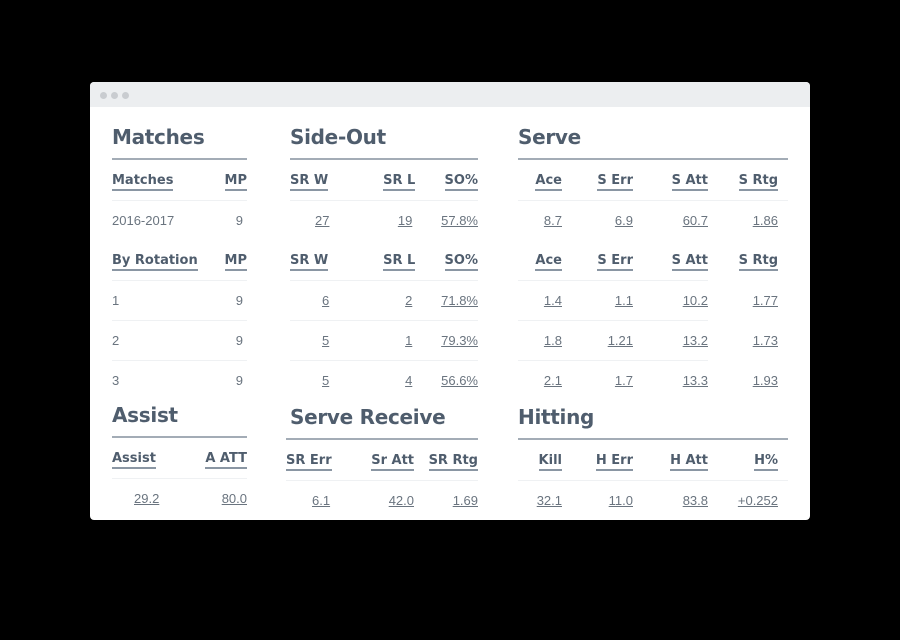  Describe the element at coordinates (765, 380) in the screenshot. I see `stat-link: 1.93` at that location.